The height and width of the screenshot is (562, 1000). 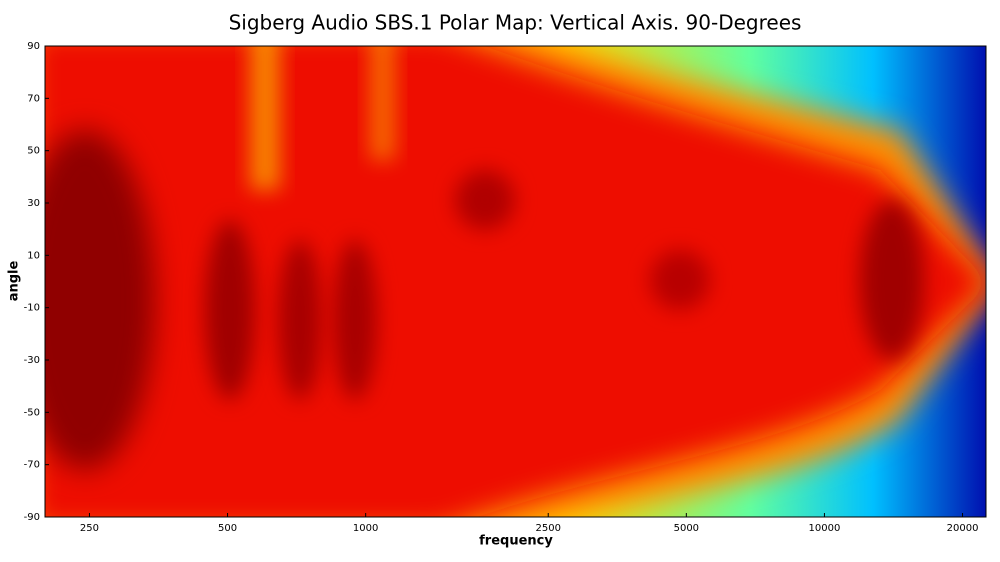 I want to click on x-tick-label: 250, so click(x=89, y=528).